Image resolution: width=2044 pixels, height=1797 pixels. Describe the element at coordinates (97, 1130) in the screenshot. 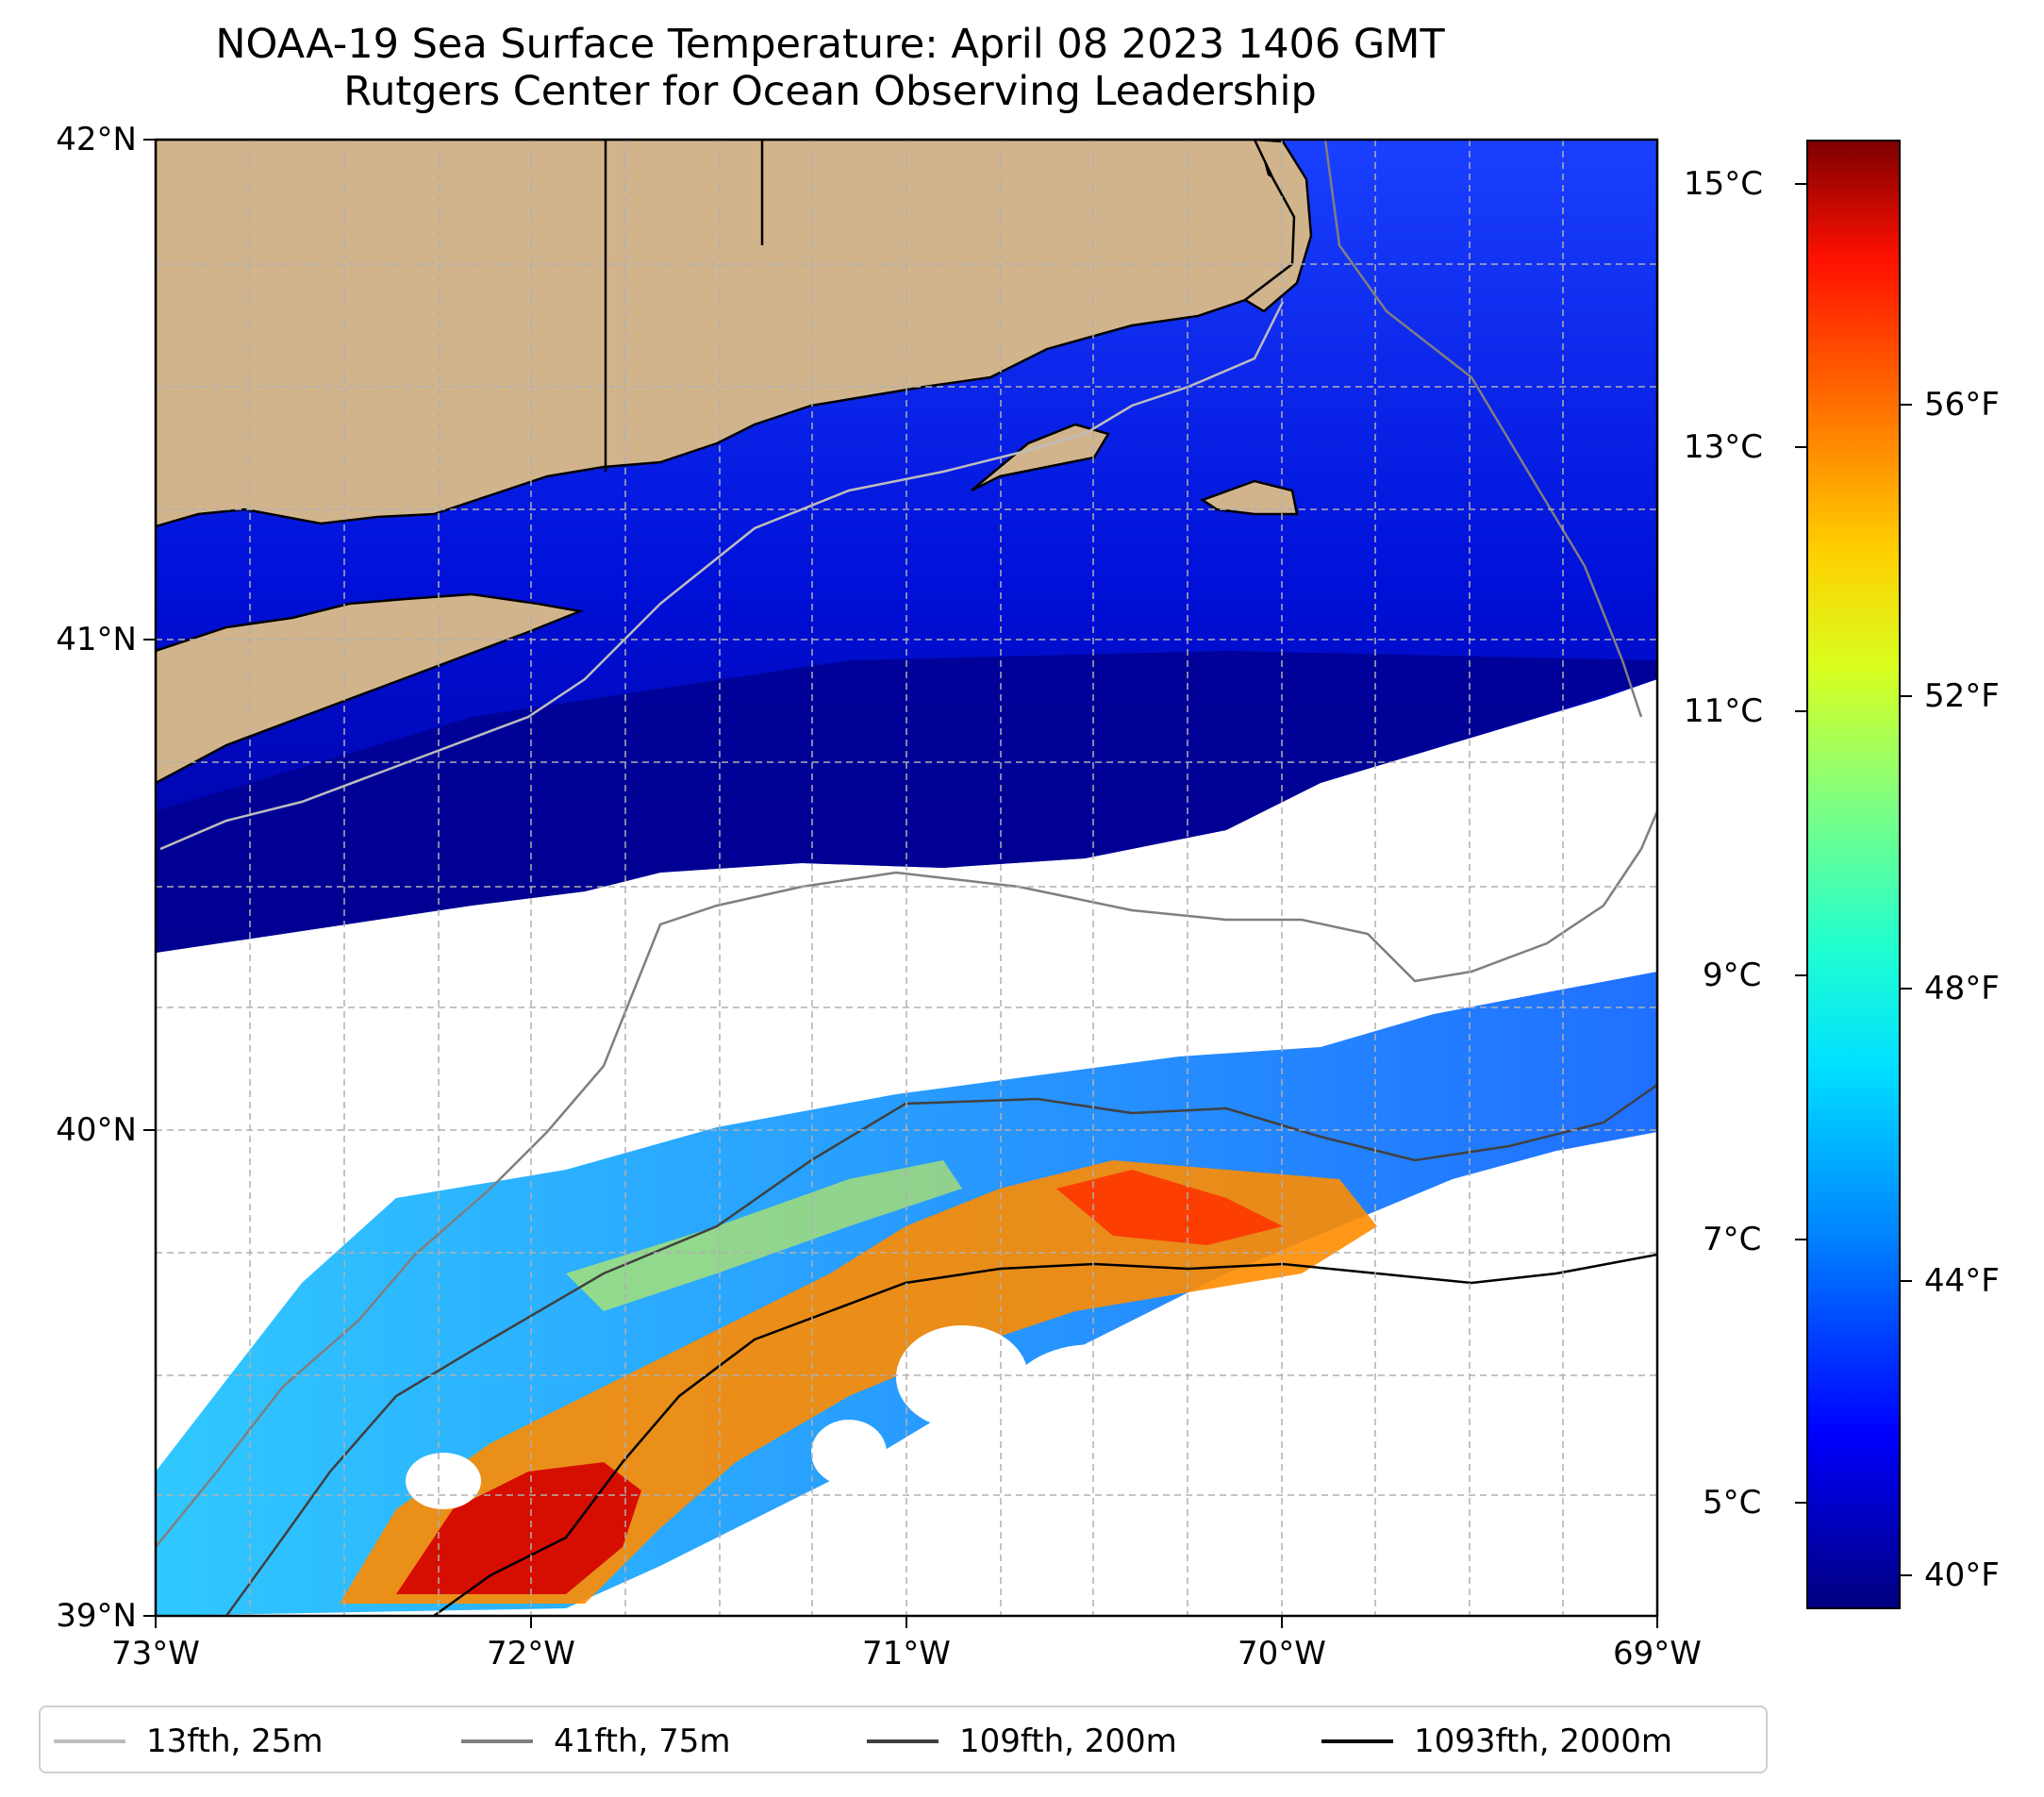

I see `lat-tick-label: 40°N` at that location.